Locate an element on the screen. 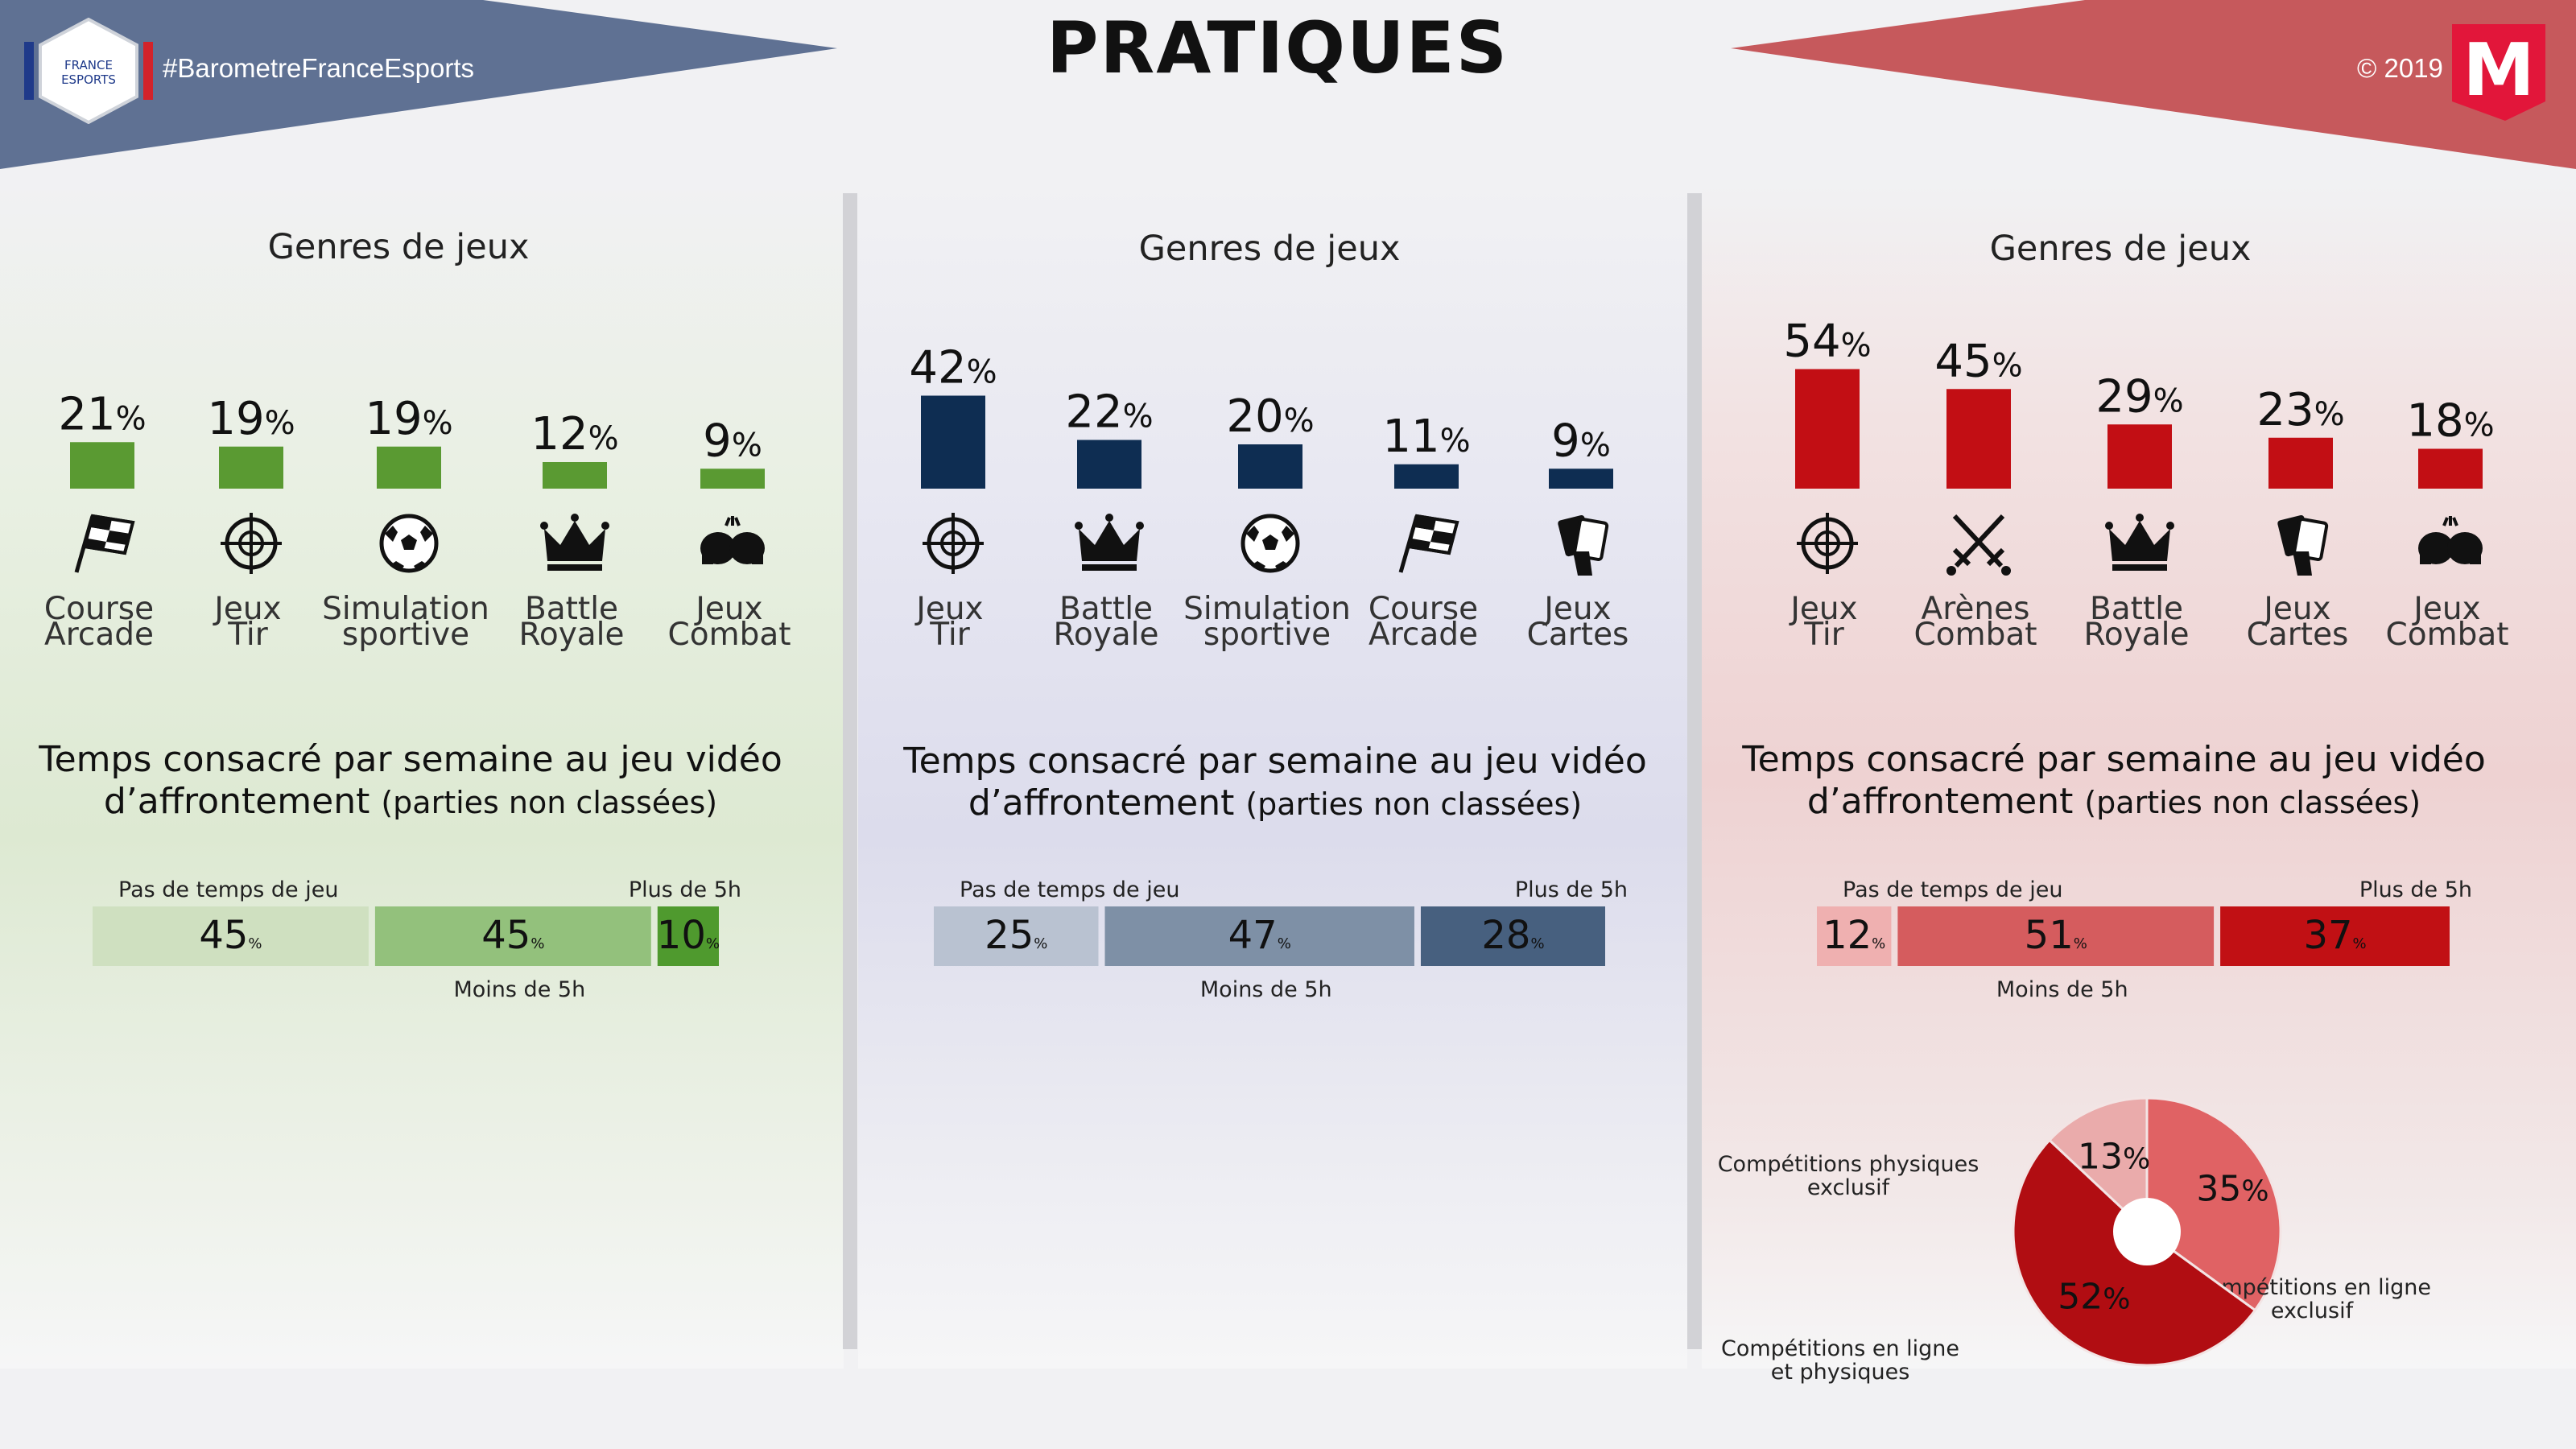 The height and width of the screenshot is (1449, 2576). time-title-line1: Temps consacré par semaine au jeu vidéo is located at coordinates (2114, 759).